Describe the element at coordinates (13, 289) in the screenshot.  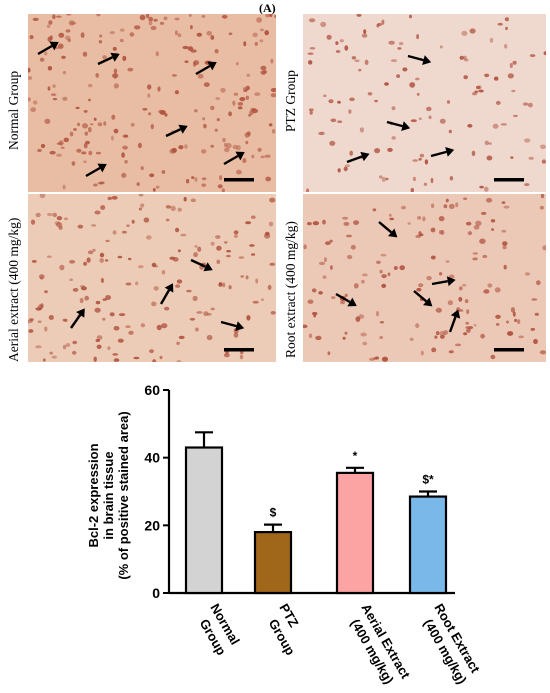
I see `label-aerial-extract: Aerial extract (400 mg/kg)` at that location.